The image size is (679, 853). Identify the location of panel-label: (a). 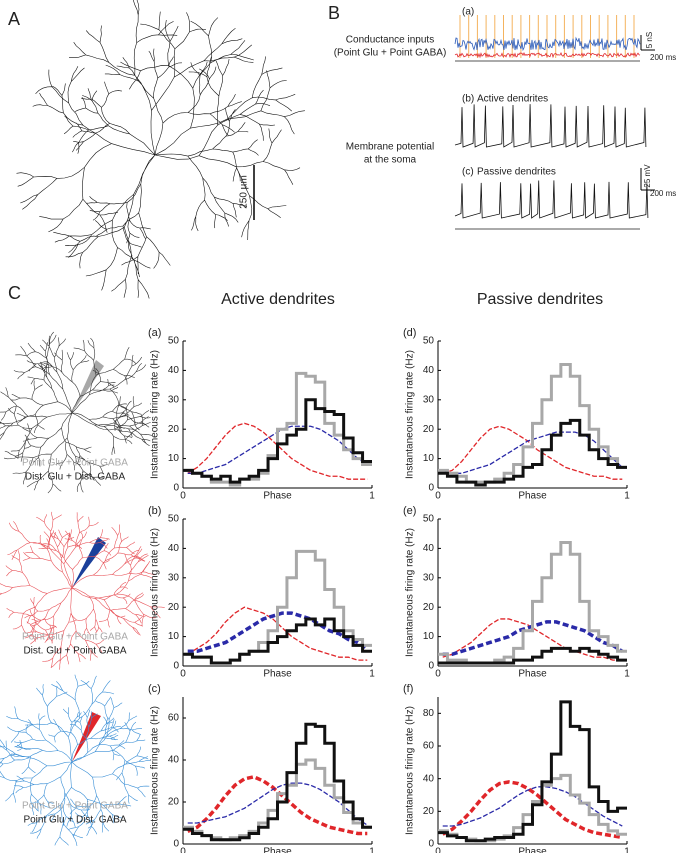
(154, 333).